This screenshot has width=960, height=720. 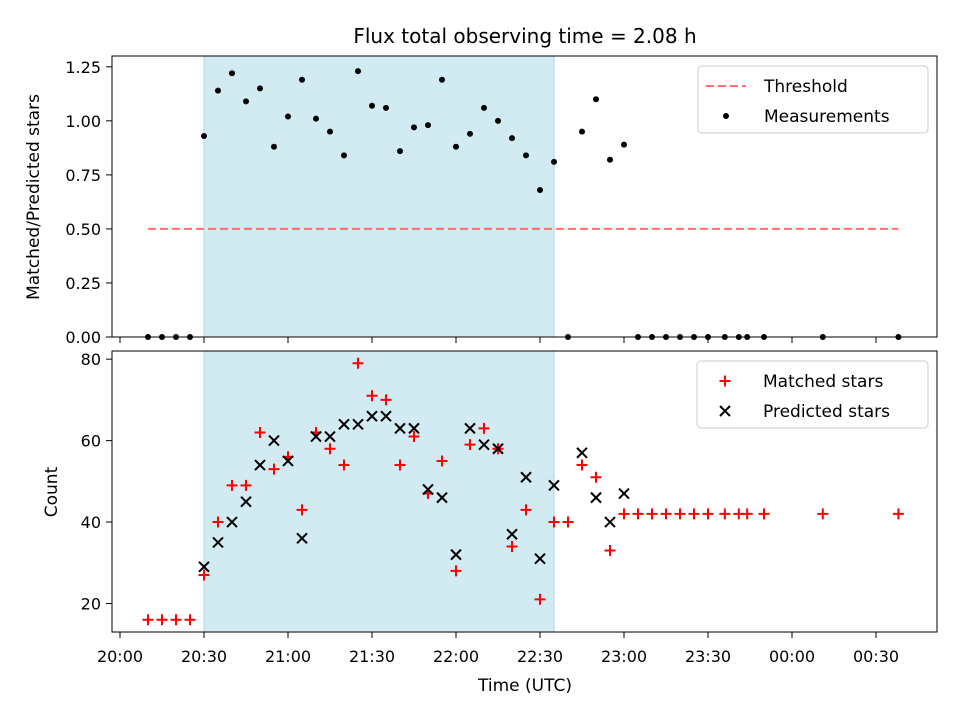 I want to click on x-tick-label: 22:30, so click(x=540, y=656).